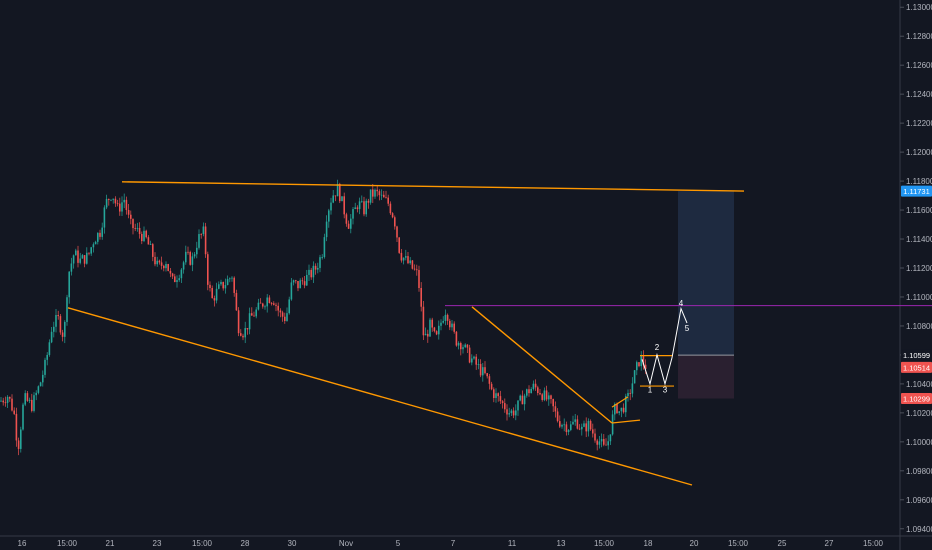  I want to click on wave-label-4: 4, so click(681, 303).